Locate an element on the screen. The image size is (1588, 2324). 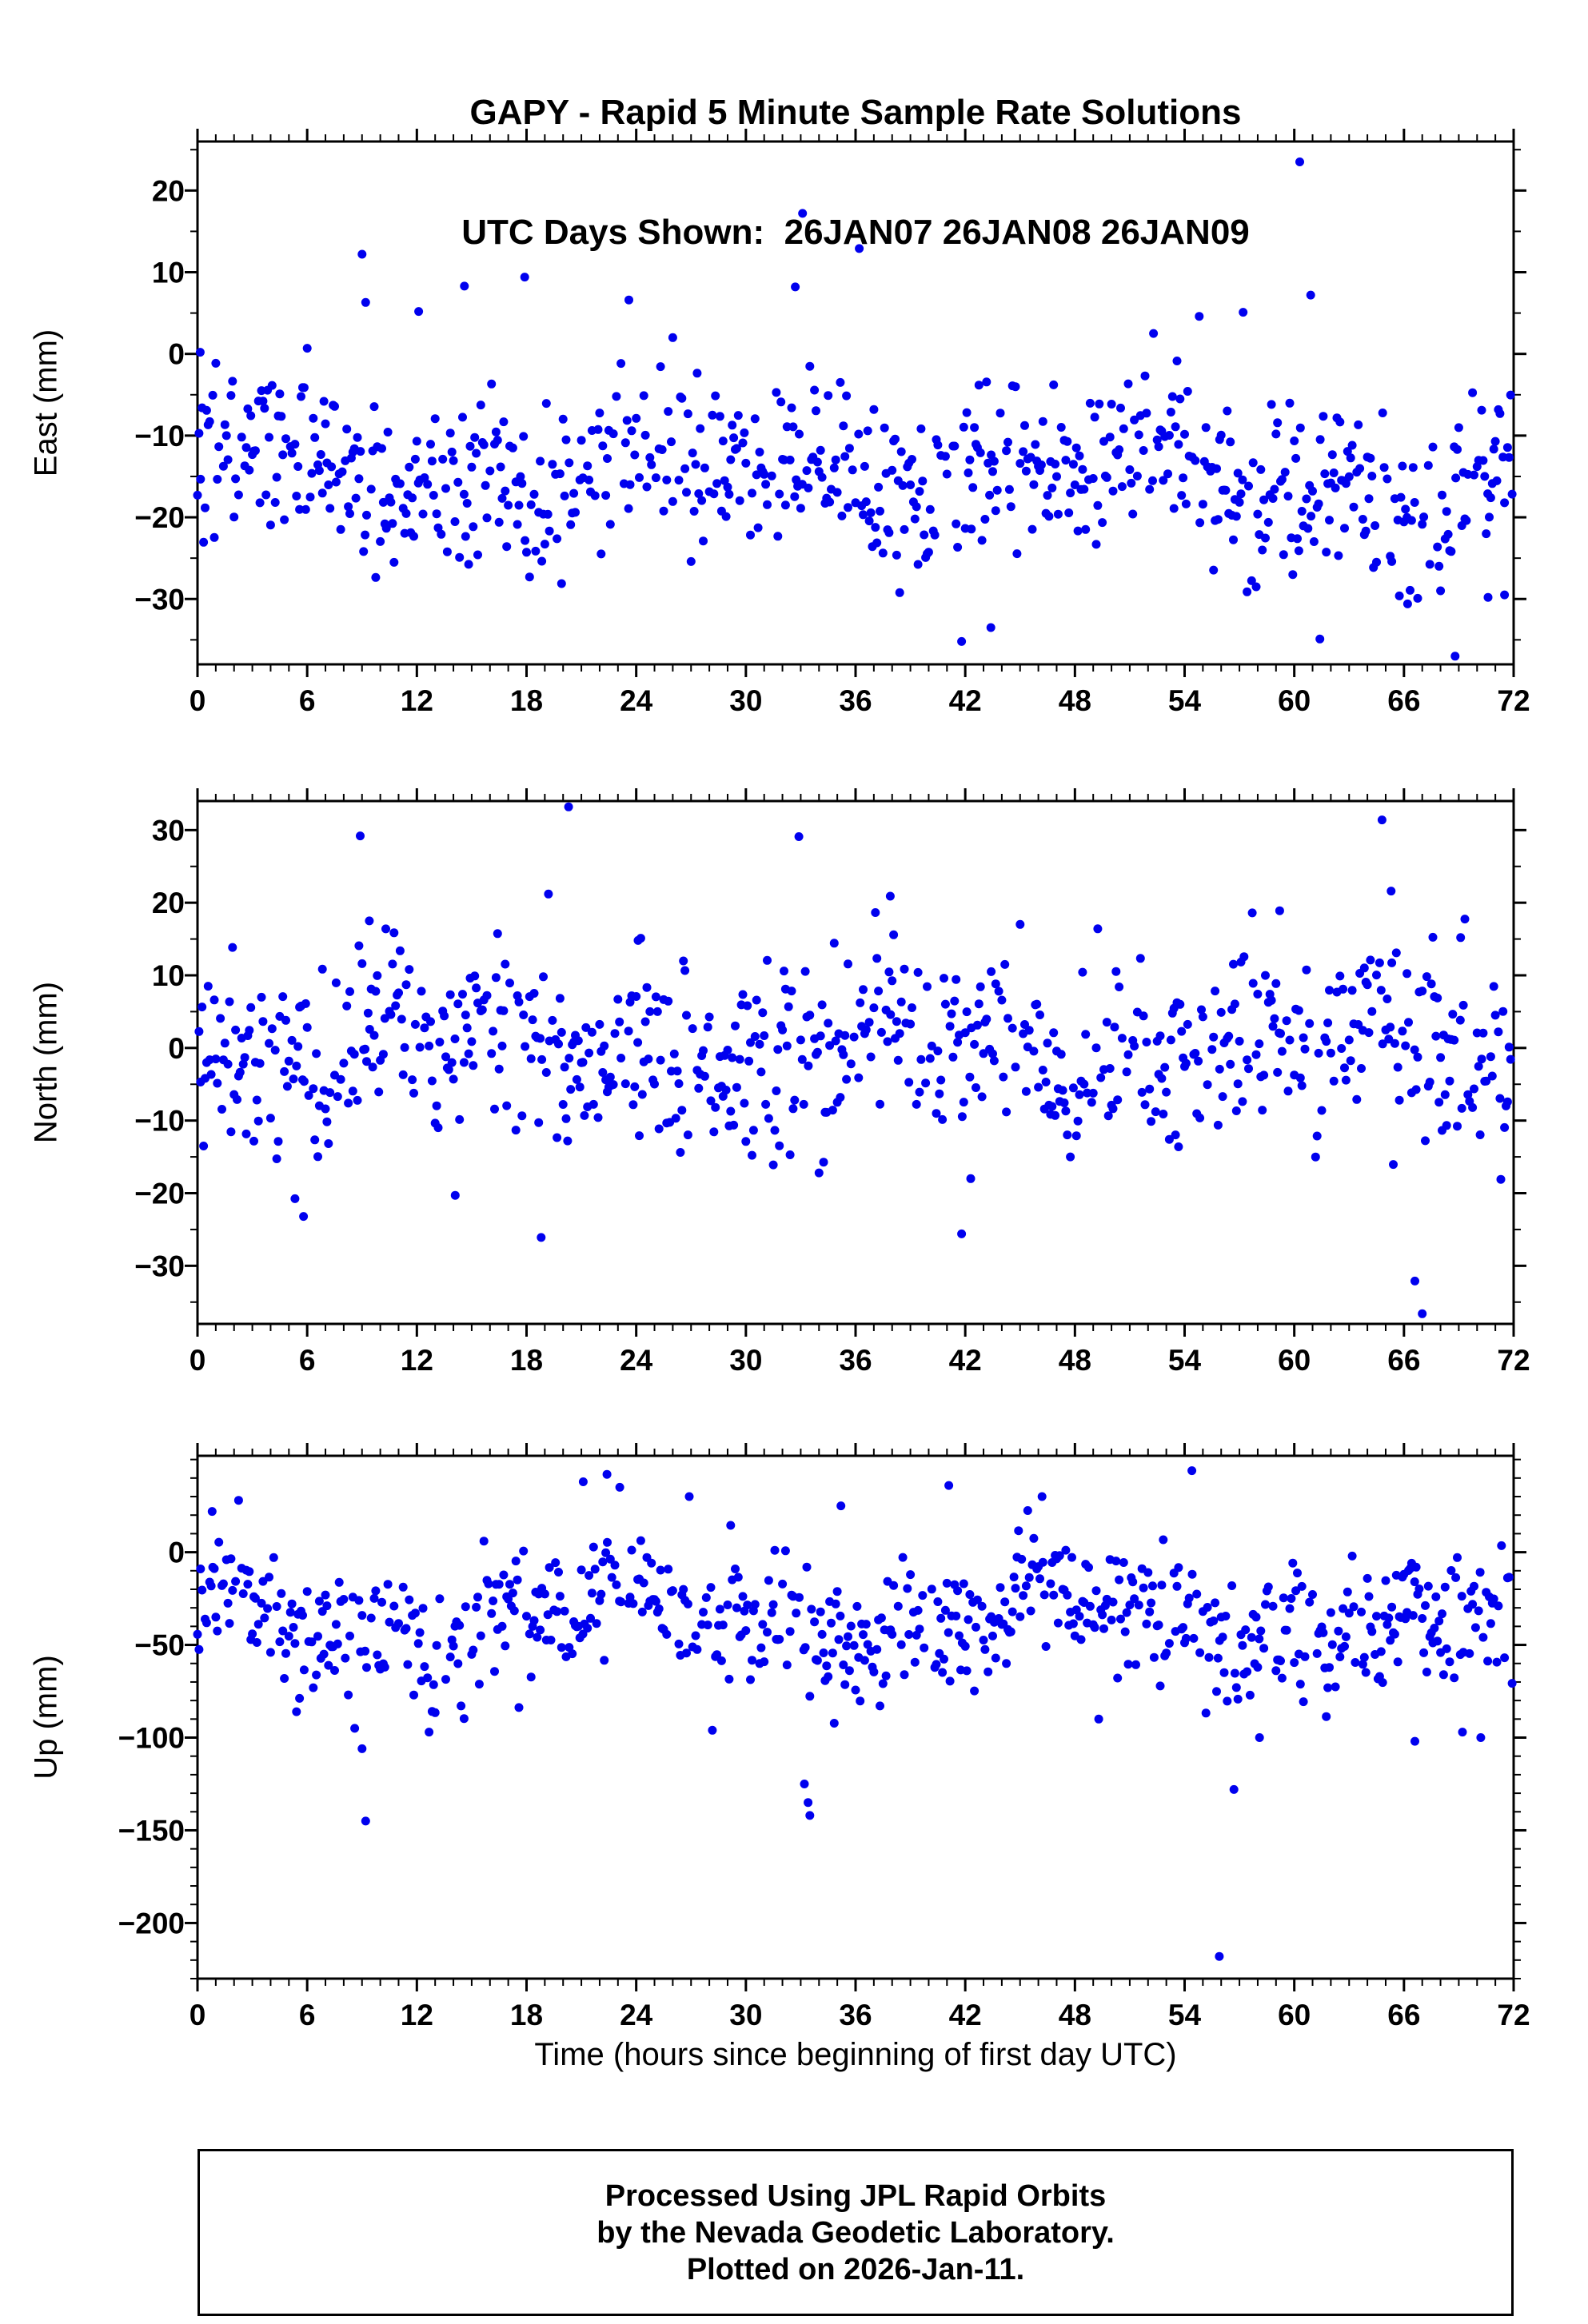
x-tick-label: 60 is located at coordinates (1294, 1360).